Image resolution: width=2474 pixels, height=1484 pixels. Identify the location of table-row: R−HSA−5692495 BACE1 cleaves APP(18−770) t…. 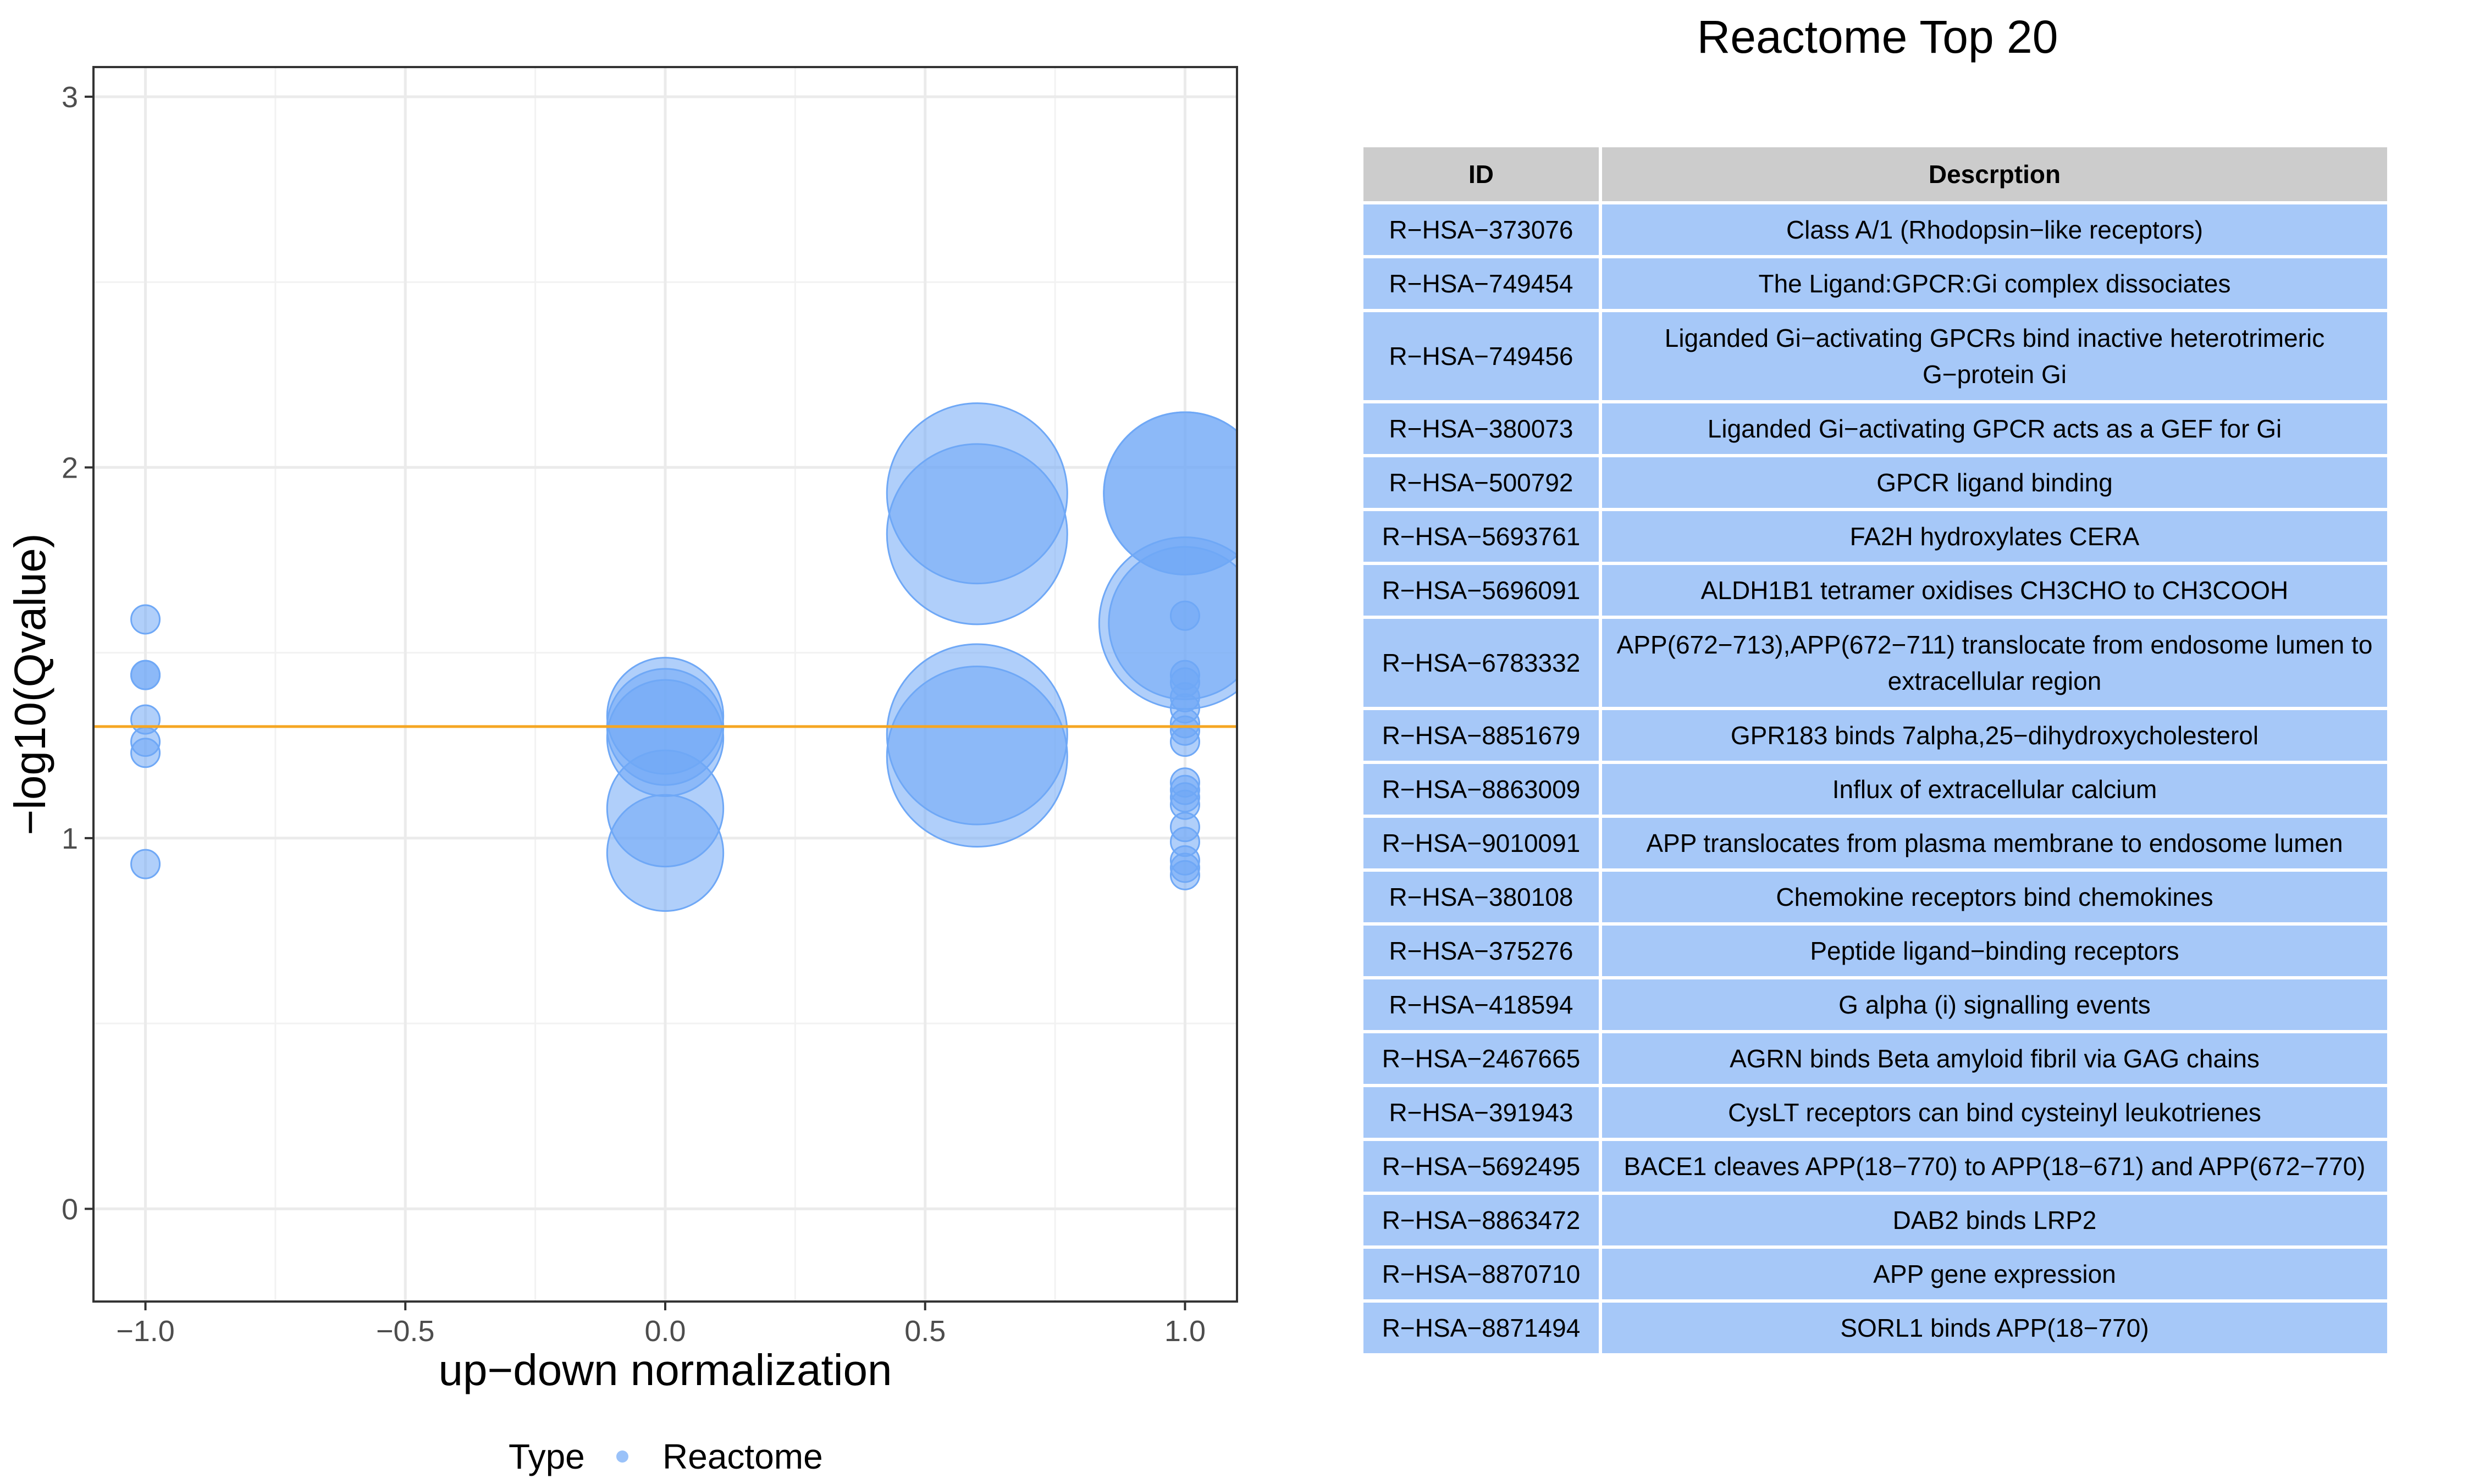
(1875, 1166).